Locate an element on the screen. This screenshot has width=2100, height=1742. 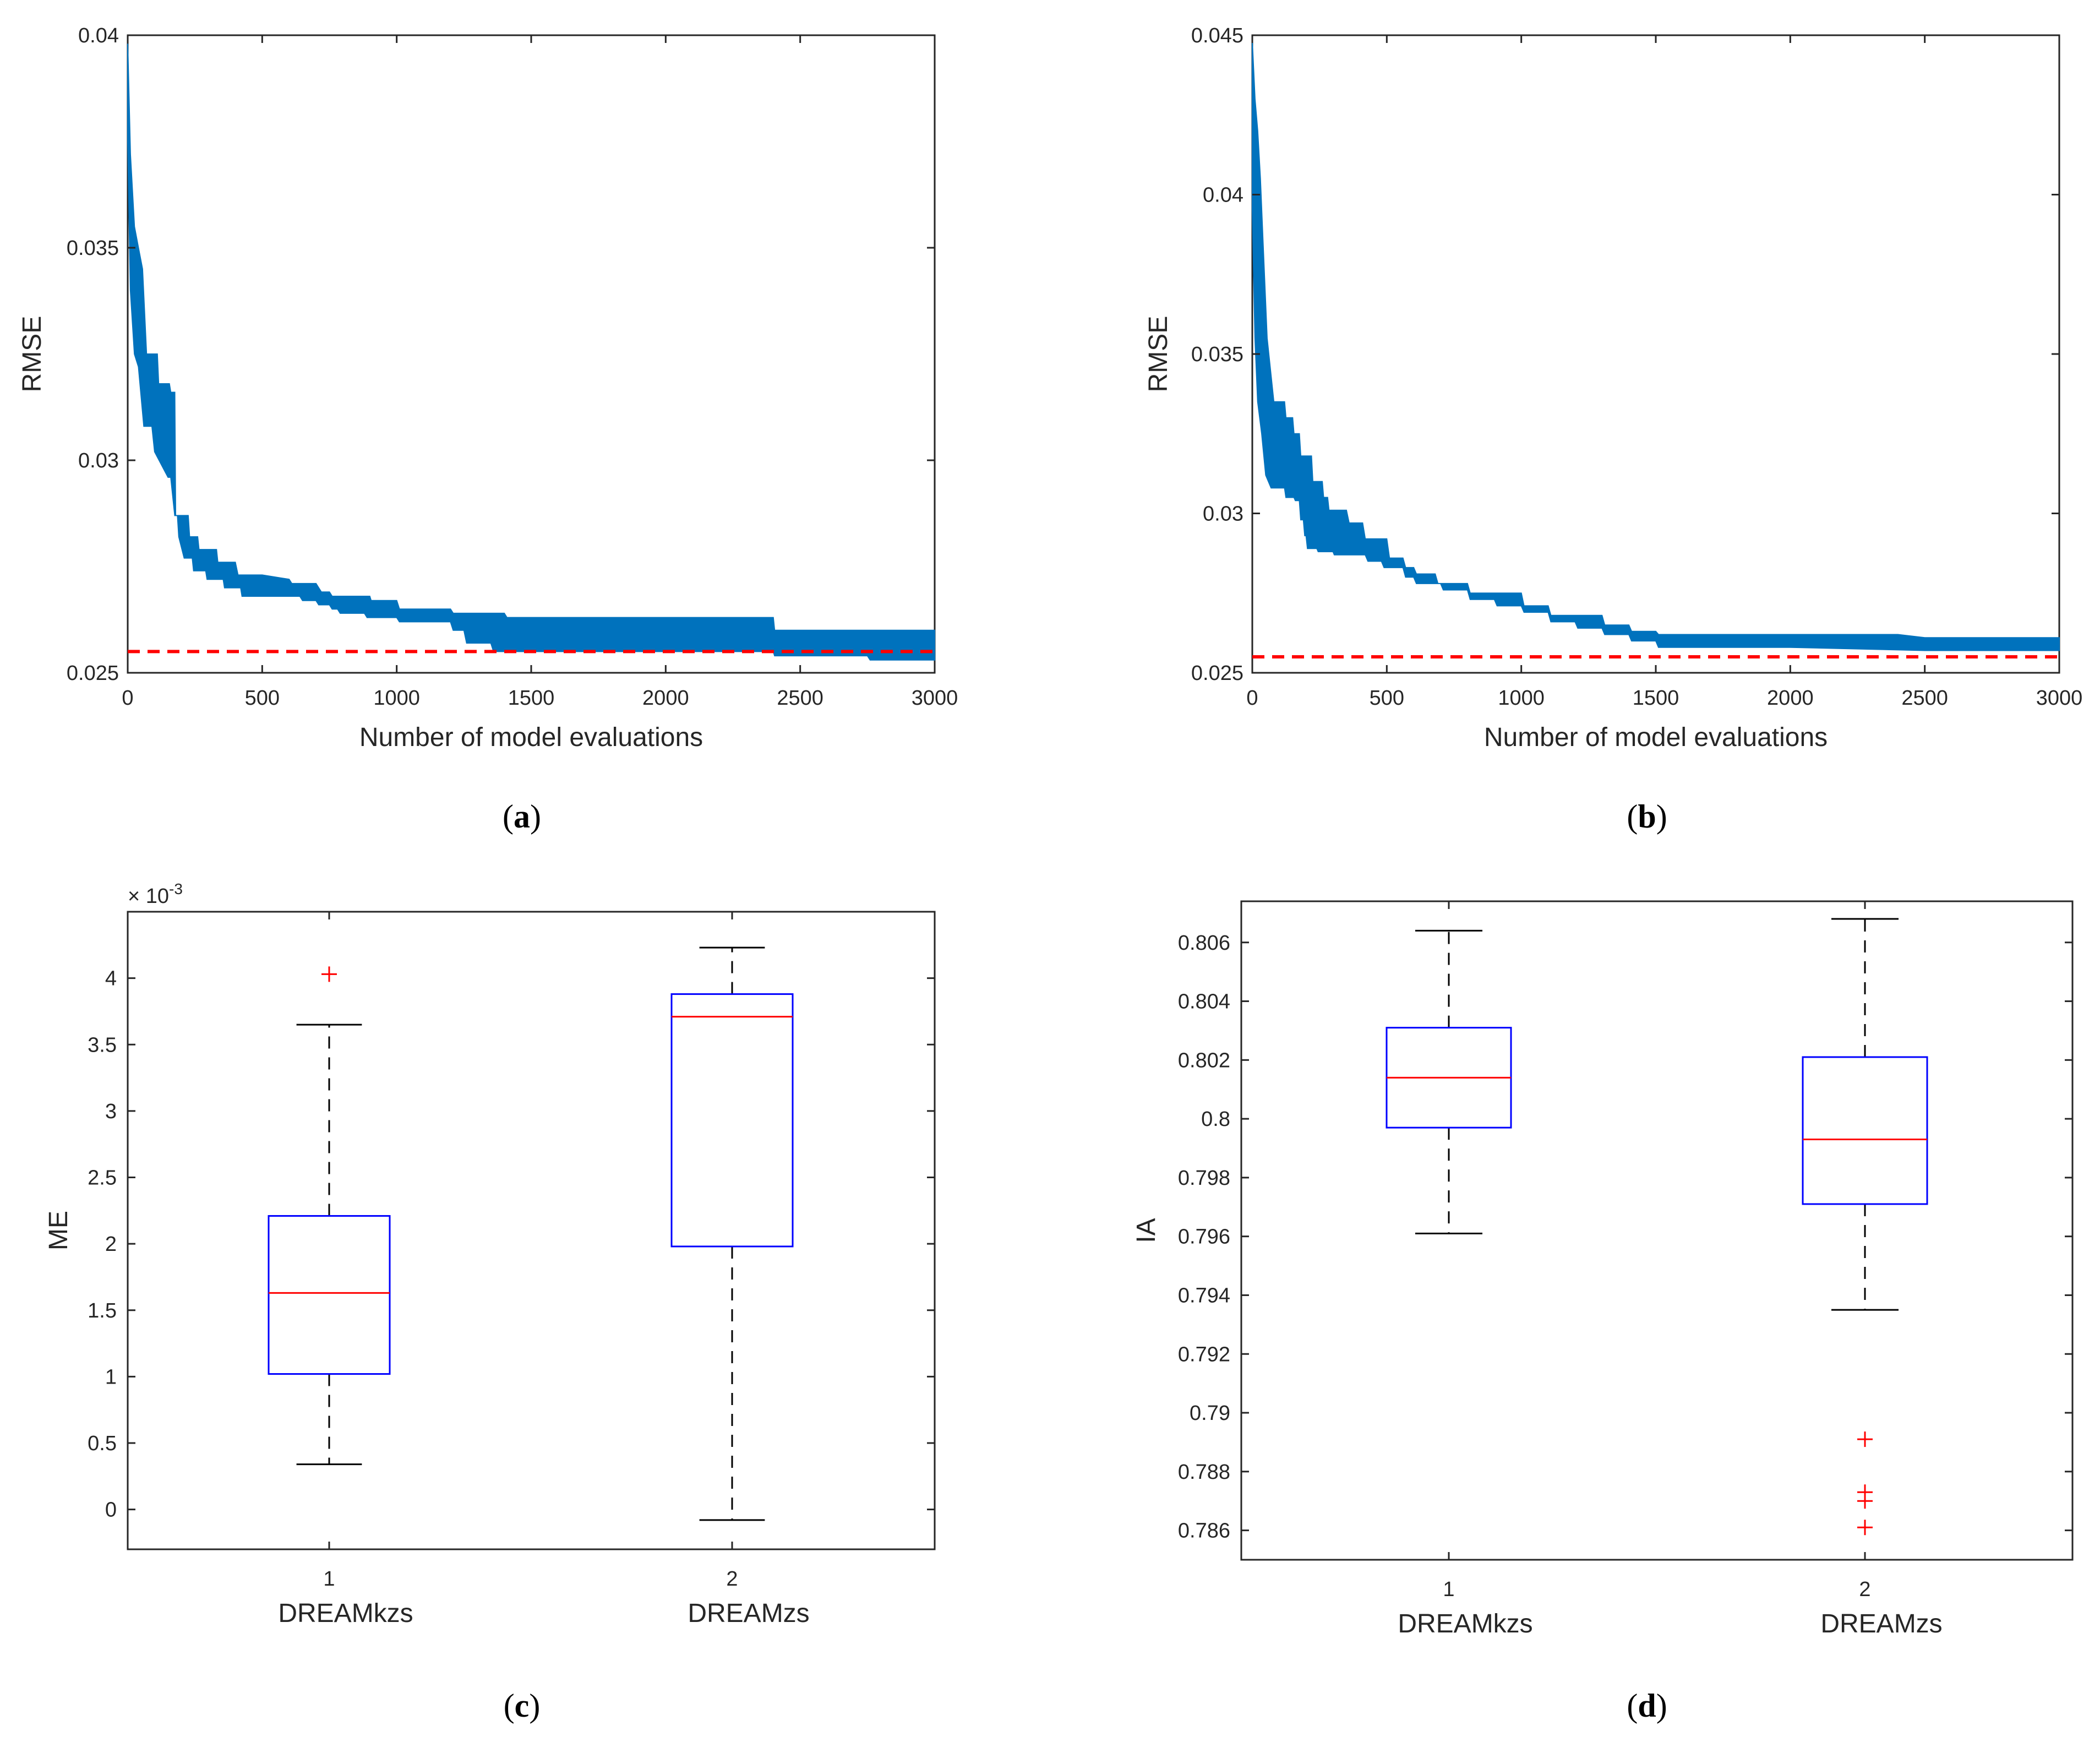
panel-c-group-1-box is located at coordinates (330, 1295).